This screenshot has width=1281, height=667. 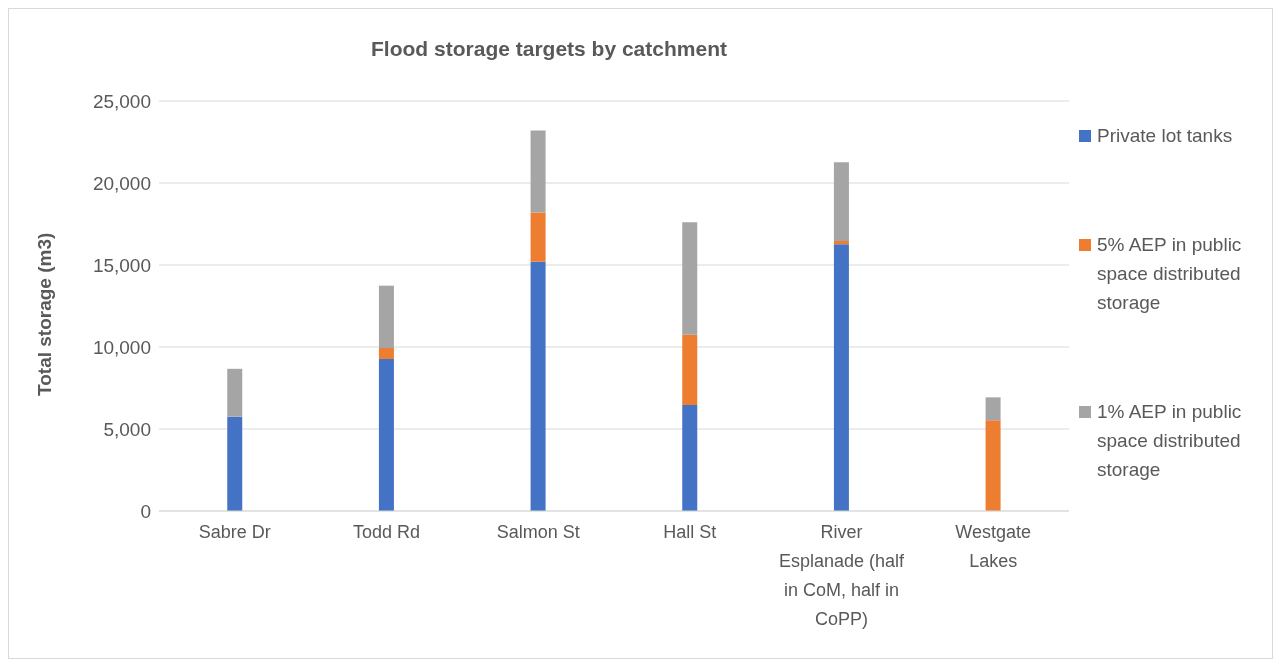 I want to click on legend-label: 5% AEP in public space distributed storage, so click(x=1170, y=274).